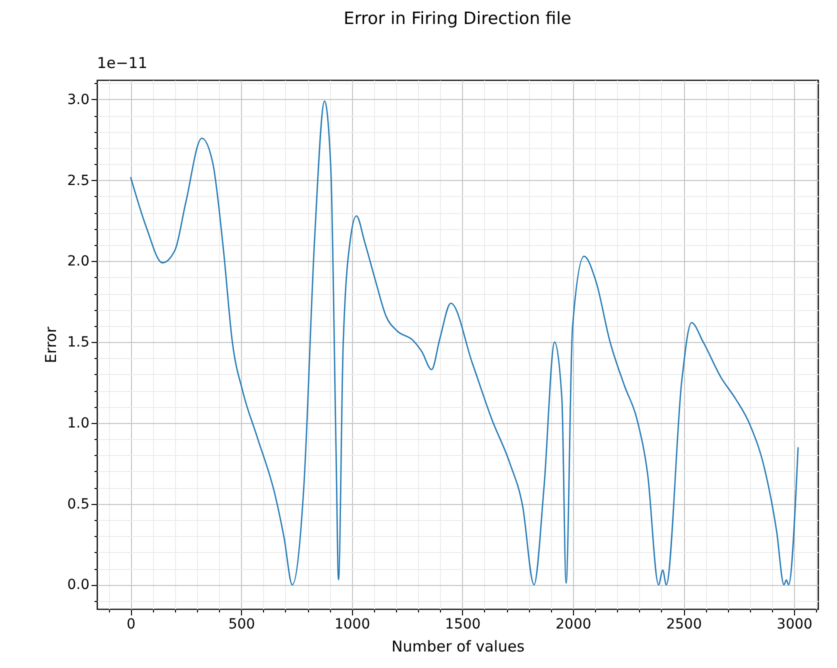  Describe the element at coordinates (352, 624) in the screenshot. I see `x-tick-label: 1000` at that location.